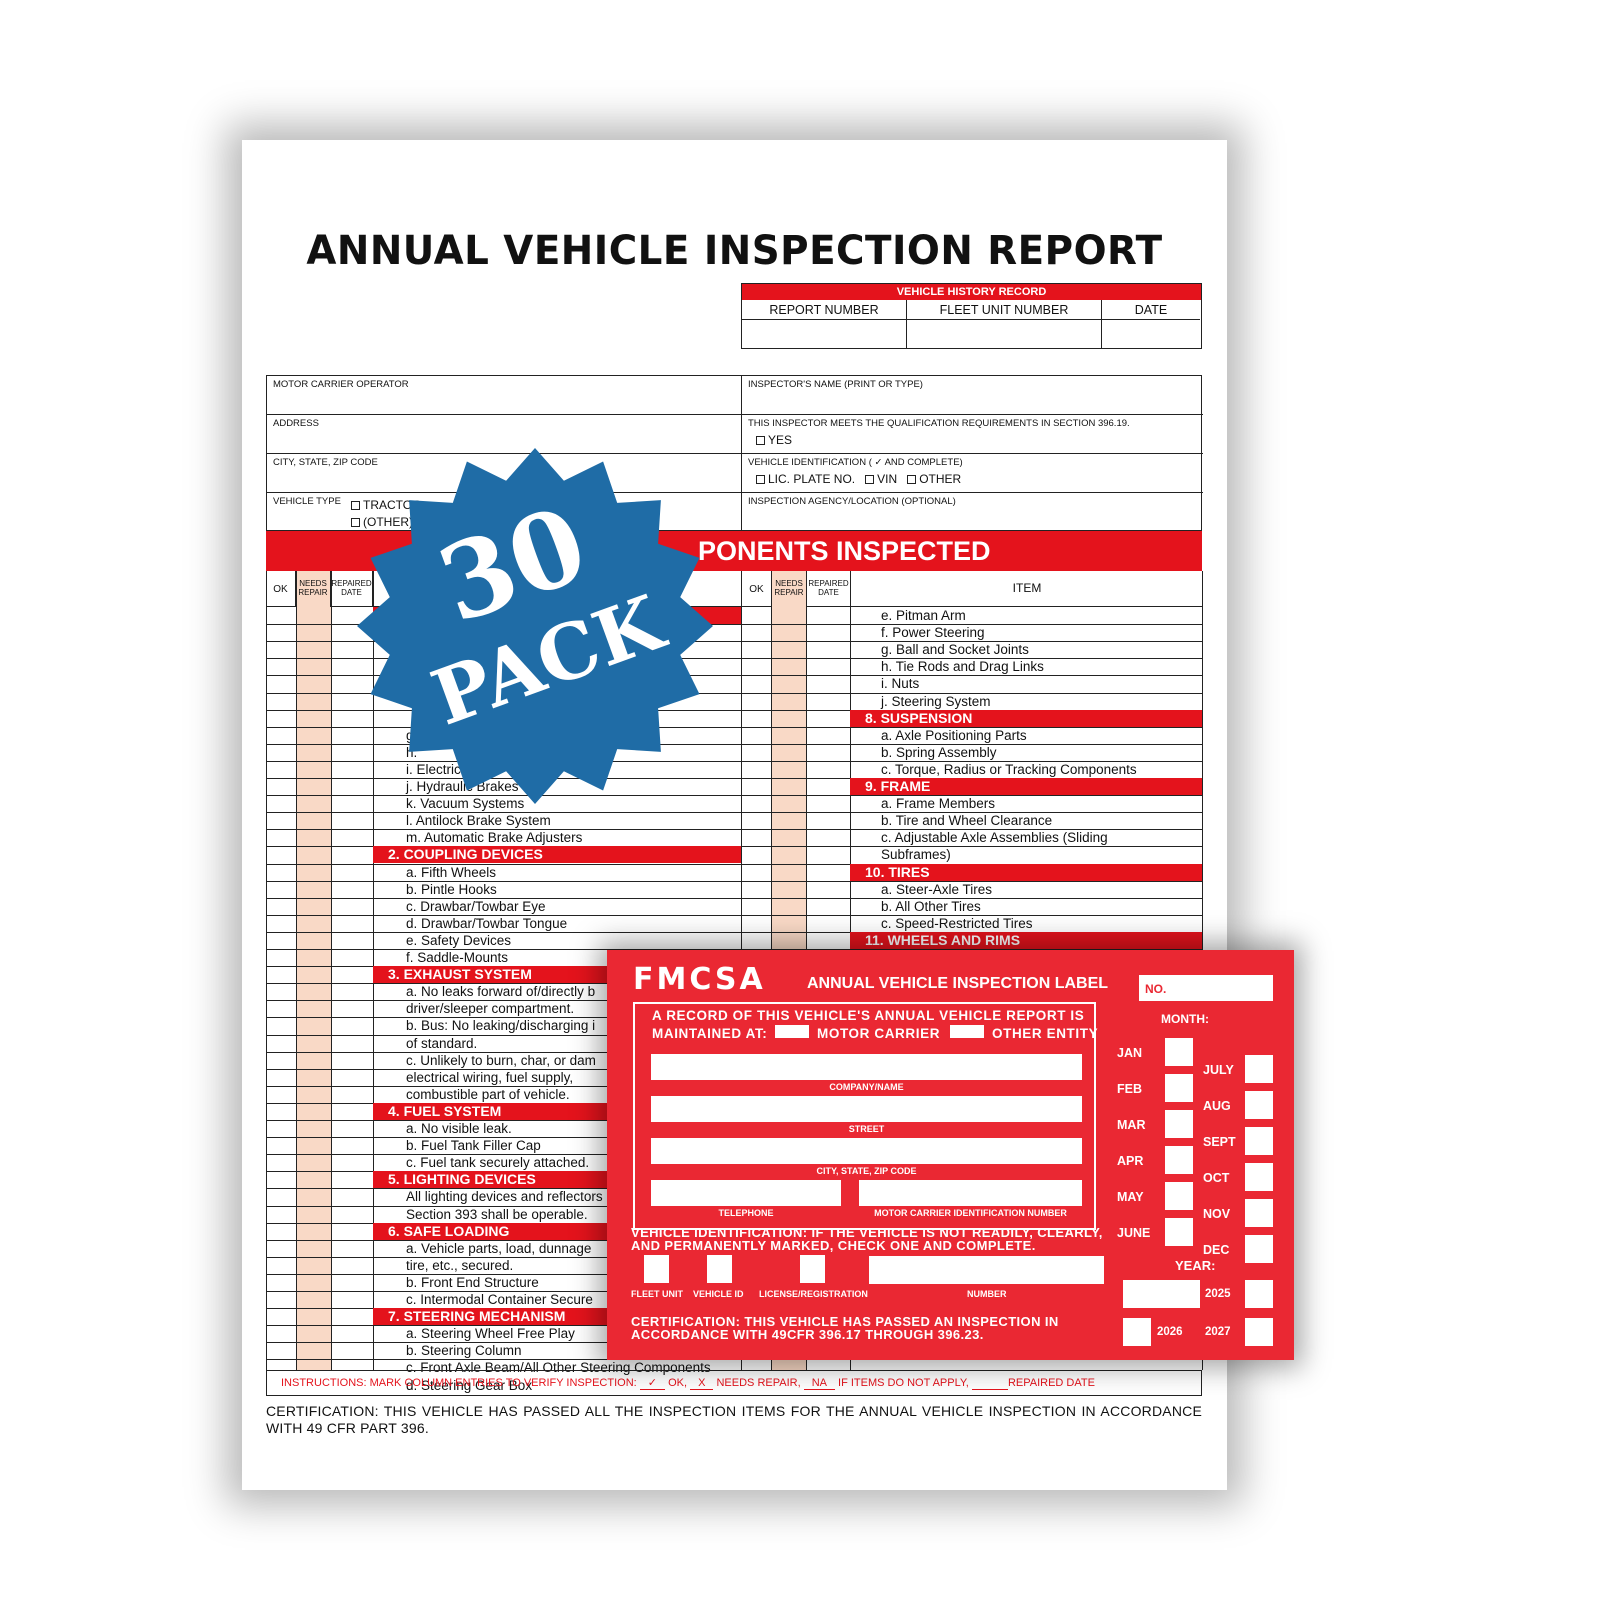  Describe the element at coordinates (678, 1383) in the screenshot. I see `ok-text: OK,` at that location.